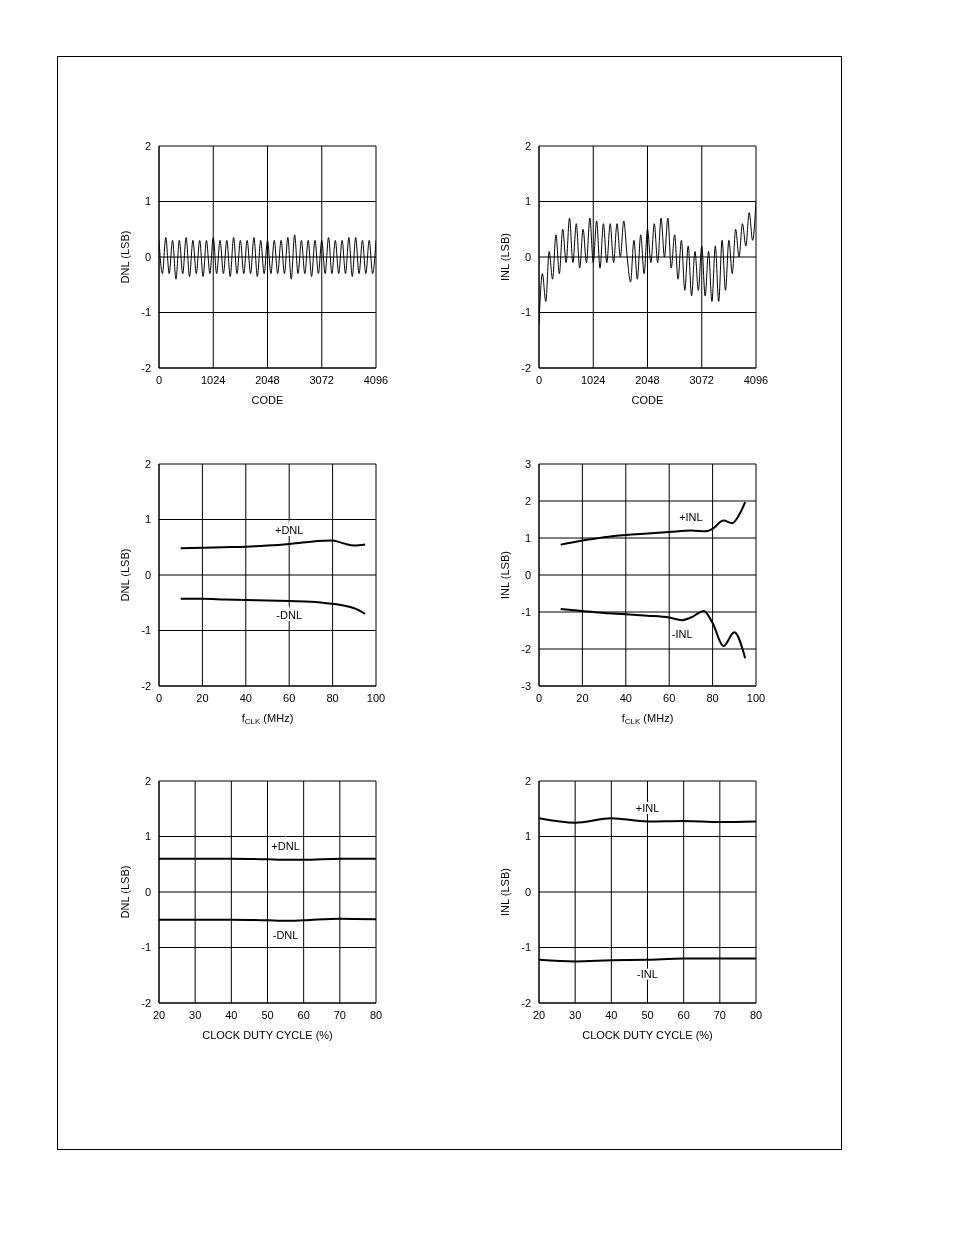 Image resolution: width=954 pixels, height=1235 pixels. What do you see at coordinates (691, 516) in the screenshot?
I see `series-label: +INL` at bounding box center [691, 516].